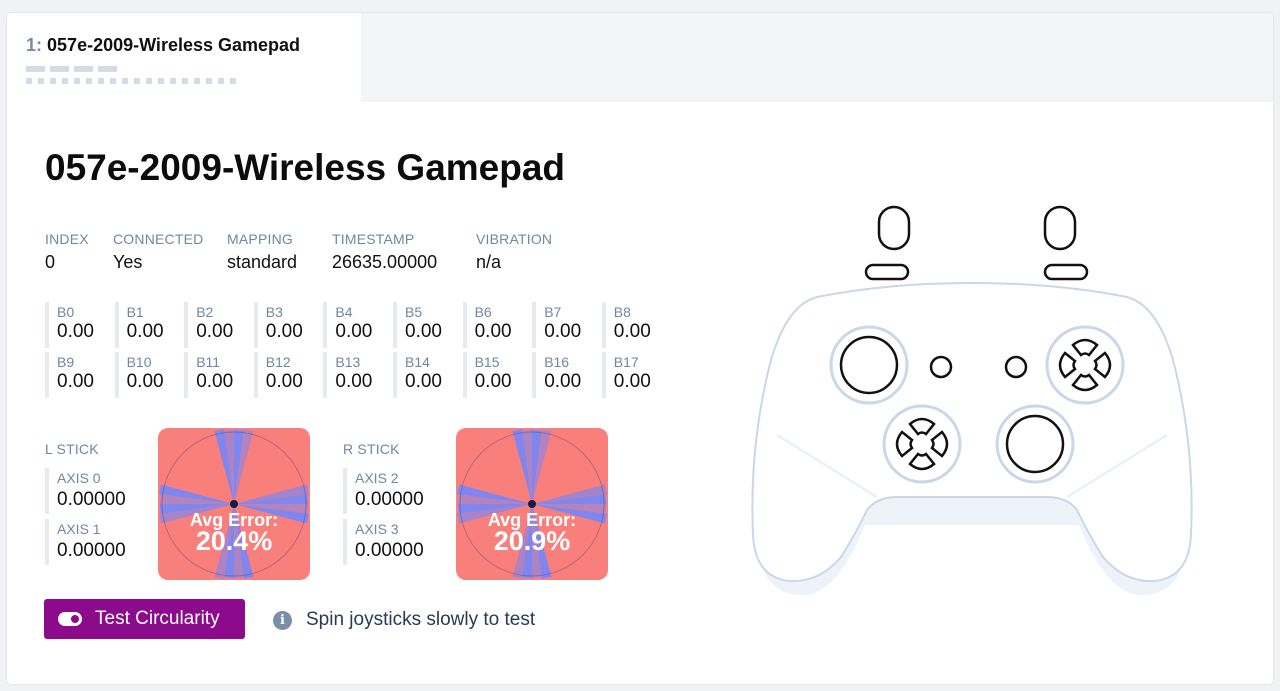 The height and width of the screenshot is (691, 1280). What do you see at coordinates (1066, 272) in the screenshot?
I see `right-bumper` at bounding box center [1066, 272].